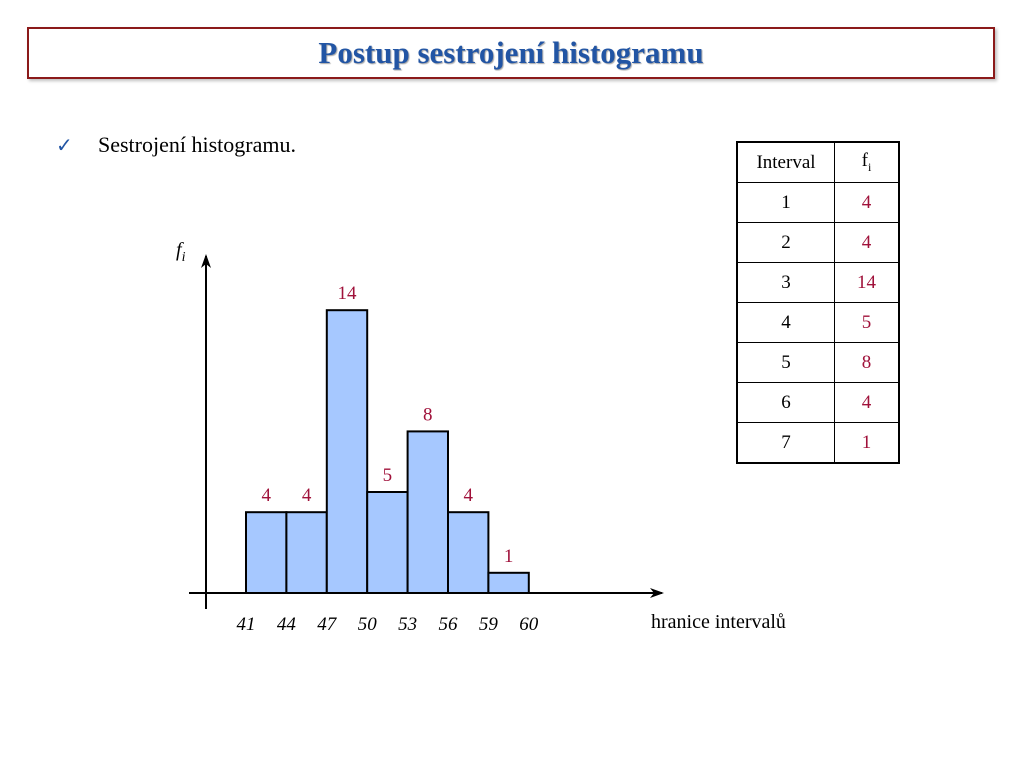 The height and width of the screenshot is (768, 1024). I want to click on bullet-text: Sestrojení histogramu., so click(197, 144).